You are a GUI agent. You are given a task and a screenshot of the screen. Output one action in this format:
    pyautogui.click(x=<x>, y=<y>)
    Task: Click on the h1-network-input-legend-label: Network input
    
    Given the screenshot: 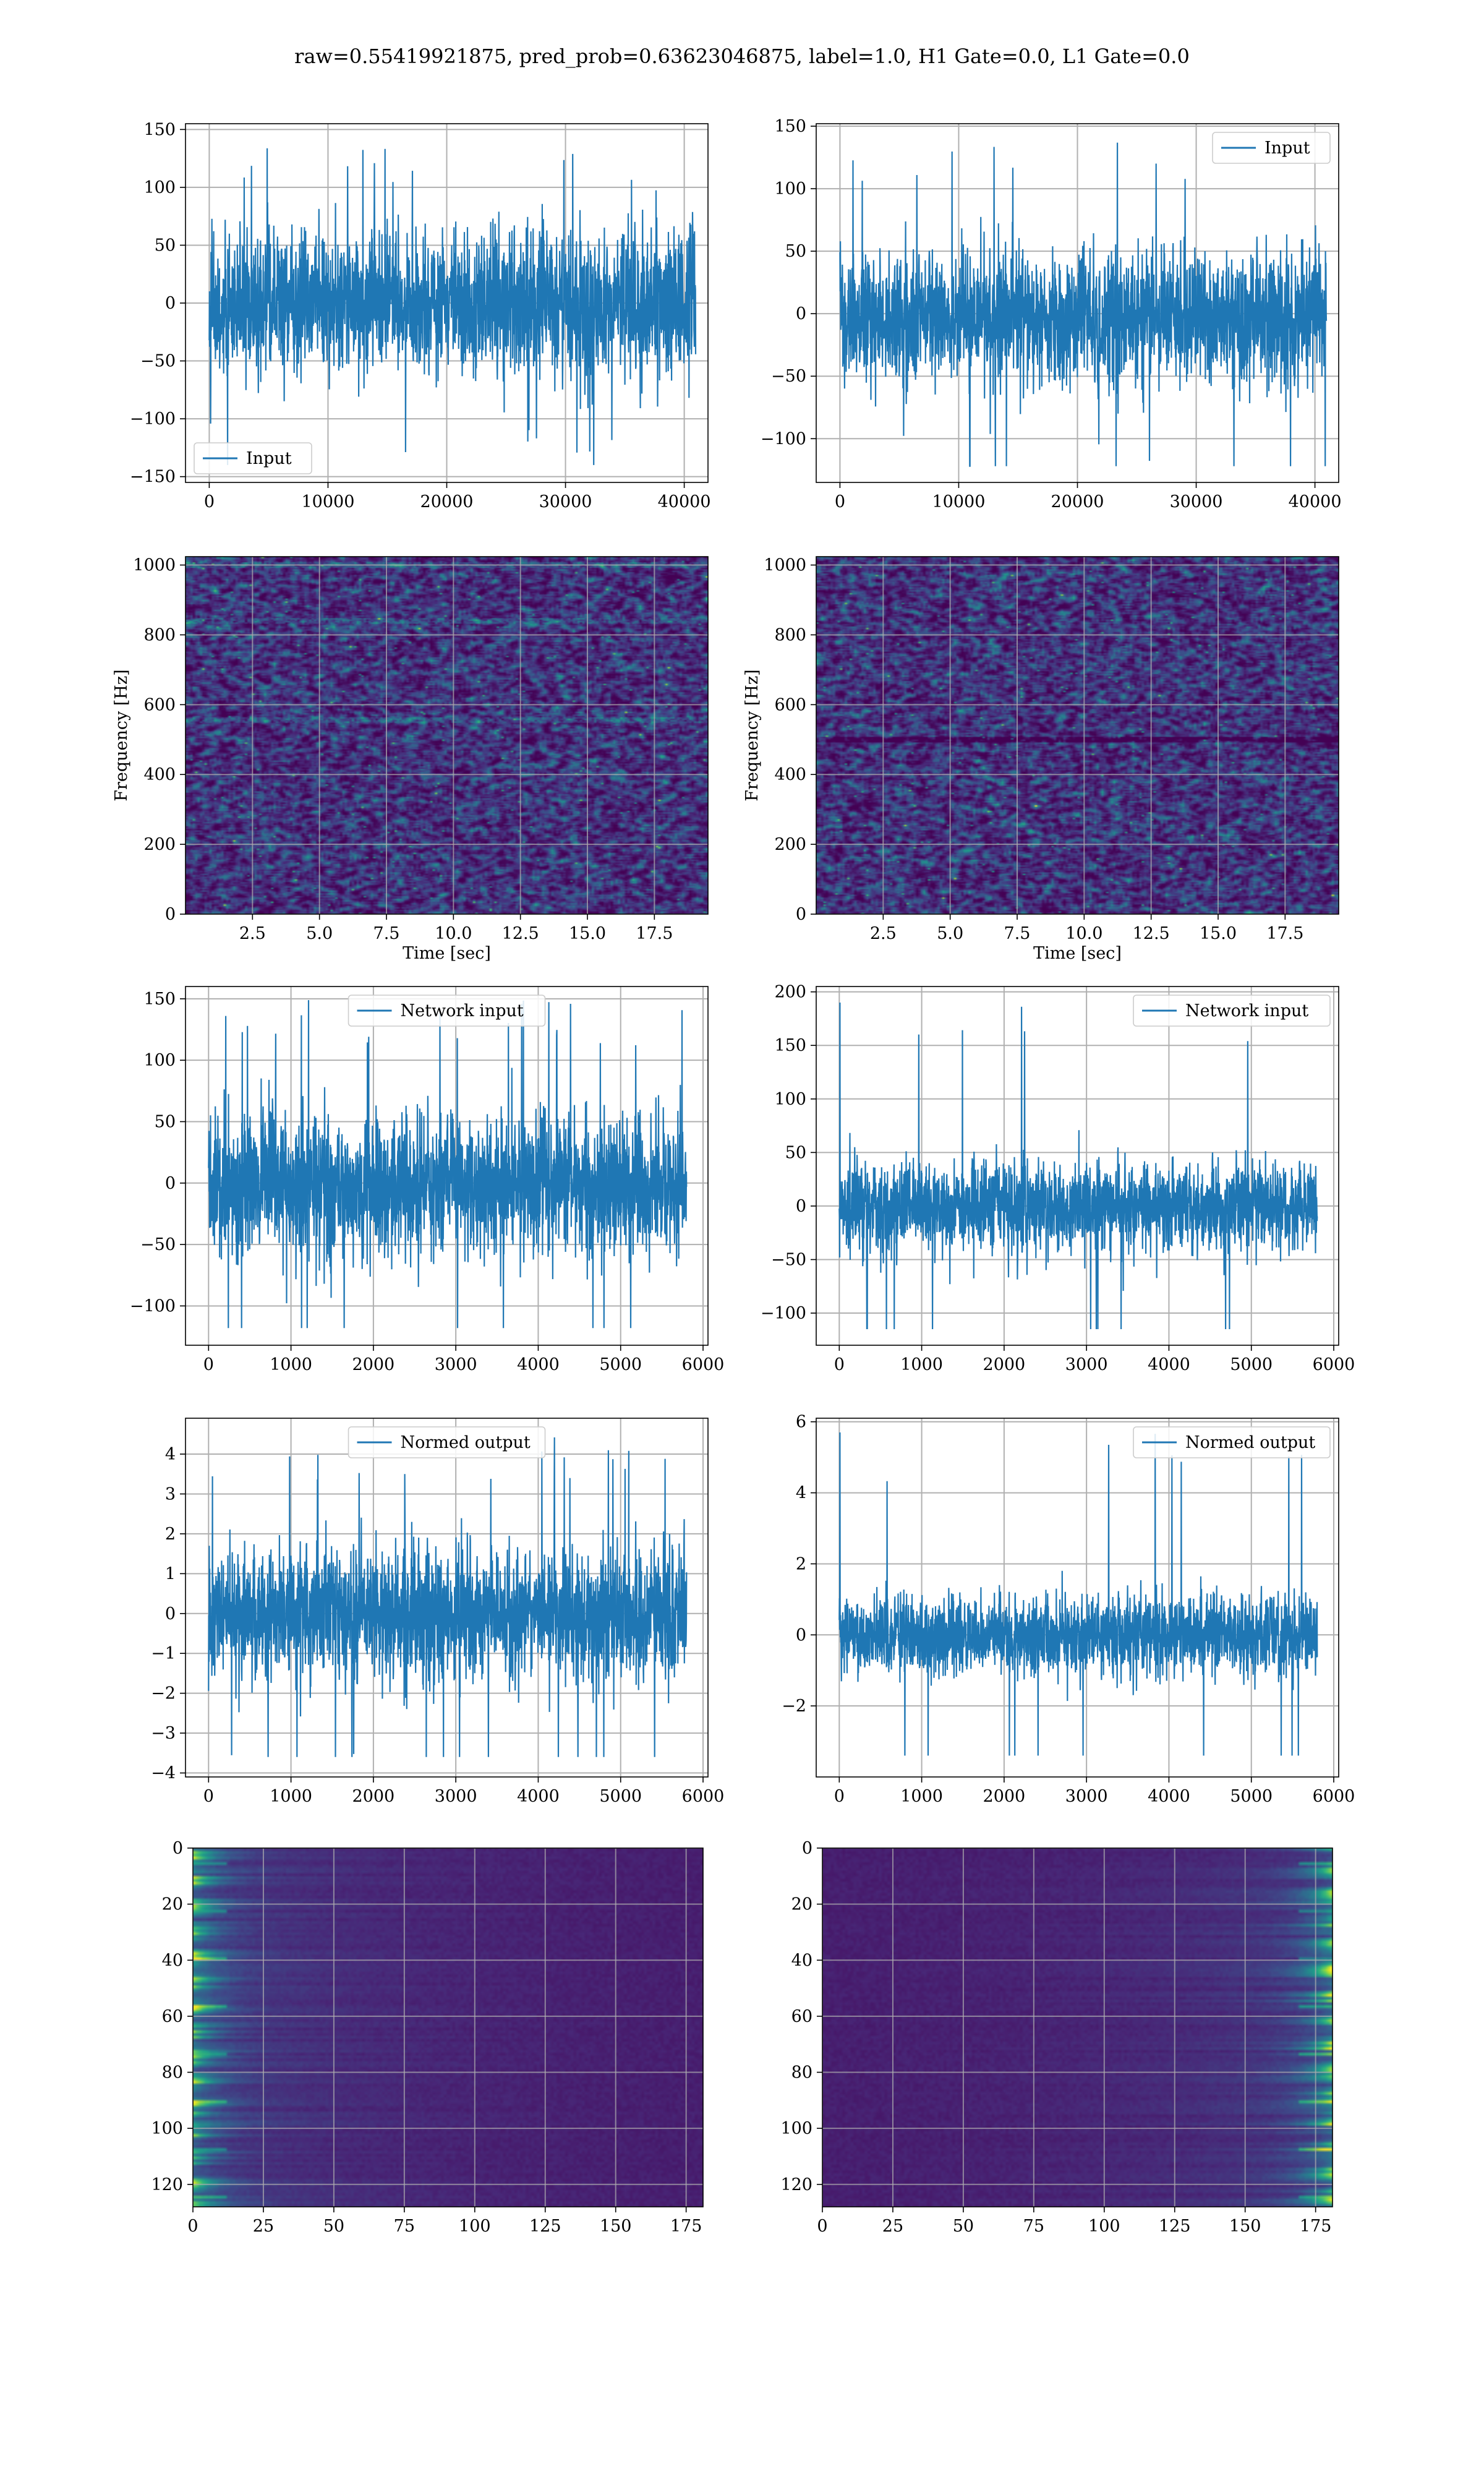 What is the action you would take?
    pyautogui.click(x=462, y=1011)
    